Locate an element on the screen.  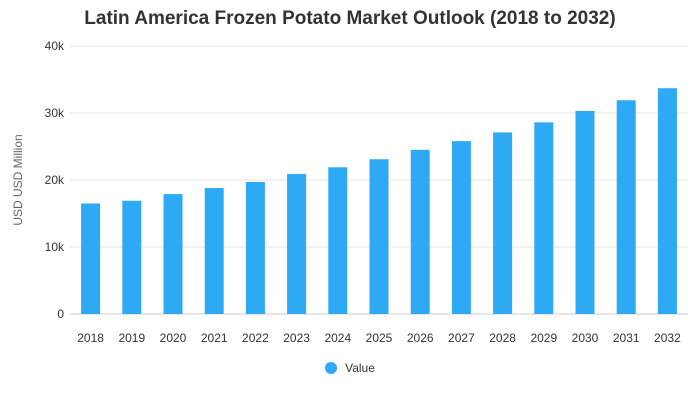
y-tick-label: 40k is located at coordinates (55, 46).